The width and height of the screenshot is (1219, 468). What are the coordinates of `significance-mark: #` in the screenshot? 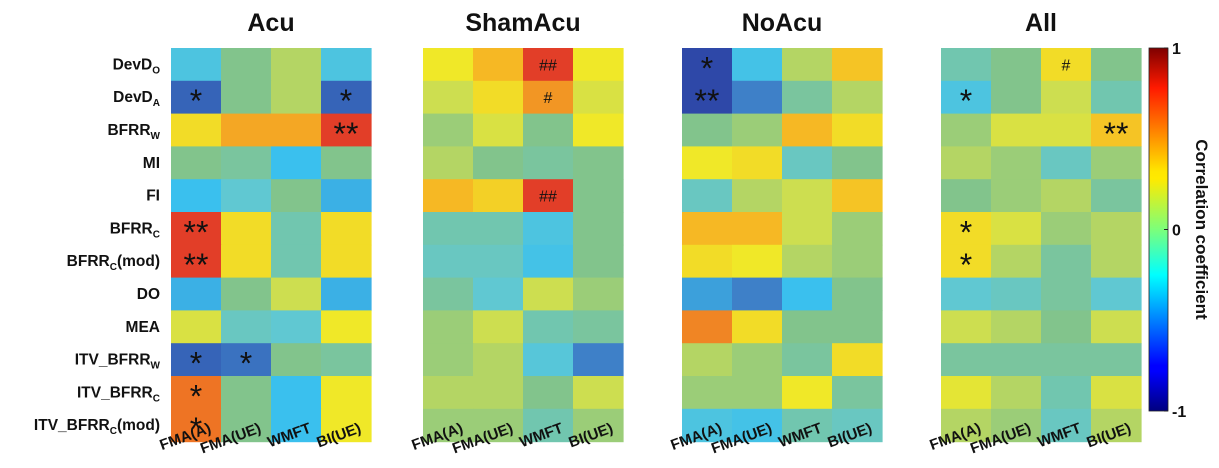 It's located at (548, 98).